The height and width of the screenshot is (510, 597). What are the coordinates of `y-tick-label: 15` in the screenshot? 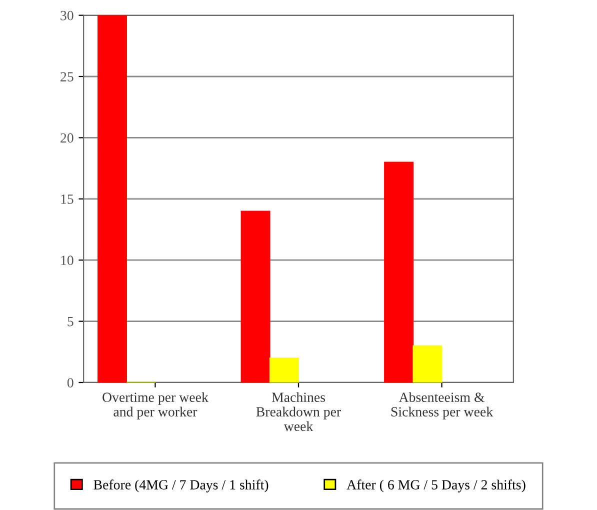 It's located at (67, 199).